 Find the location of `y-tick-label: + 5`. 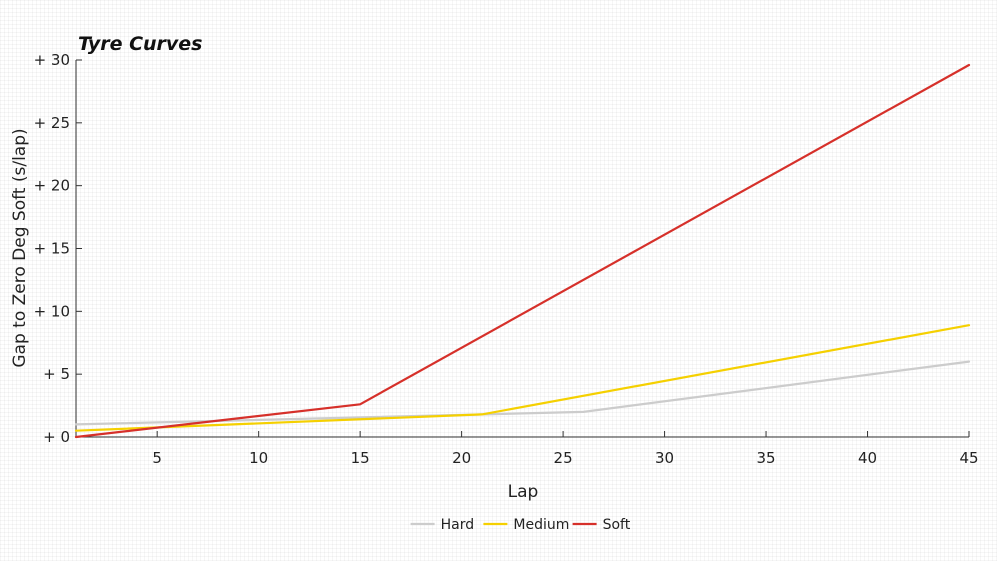

y-tick-label: + 5 is located at coordinates (56, 374).